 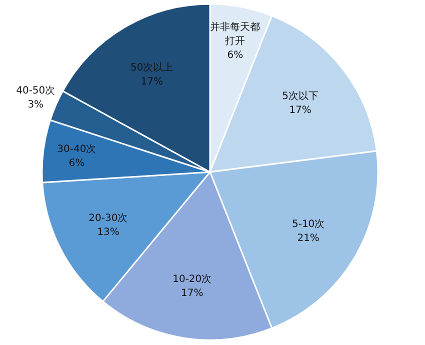 What do you see at coordinates (108, 232) in the screenshot?
I see `data-label: 13%` at bounding box center [108, 232].